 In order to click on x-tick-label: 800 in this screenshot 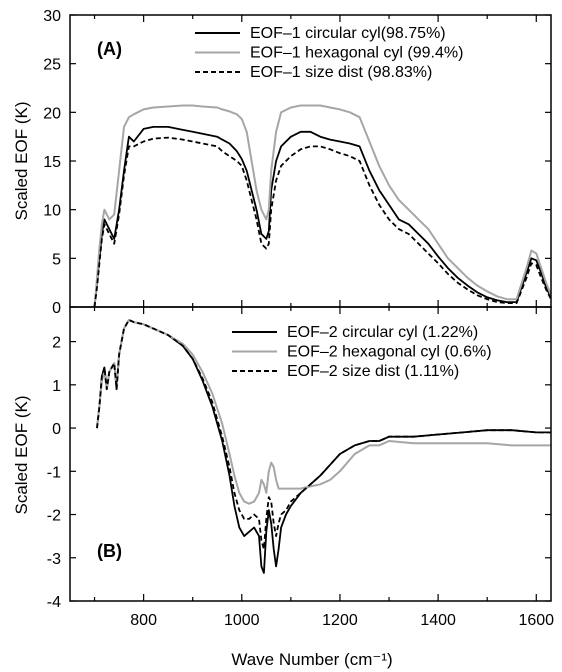, I will do `click(143, 620)`.